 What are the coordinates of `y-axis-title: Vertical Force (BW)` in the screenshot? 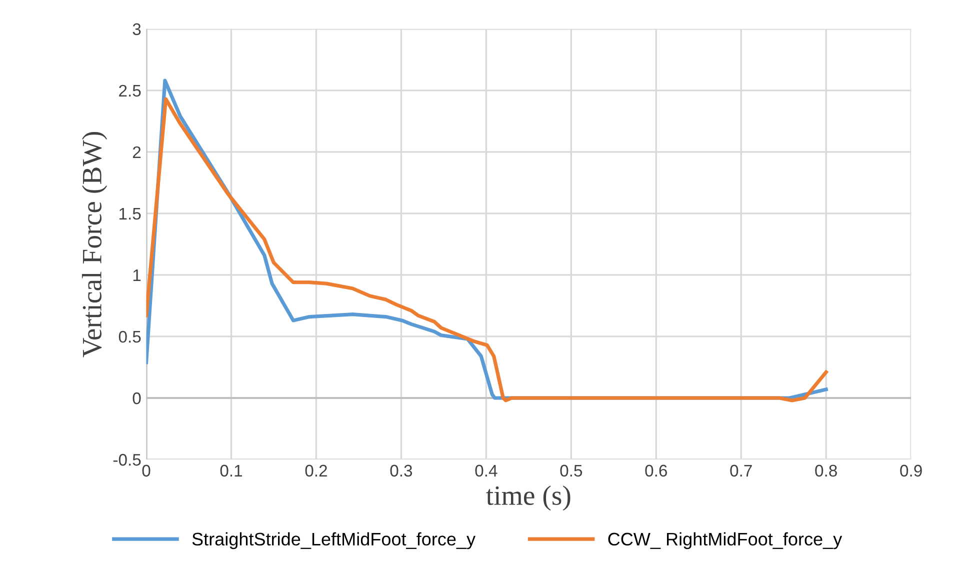 It's located at (95, 245).